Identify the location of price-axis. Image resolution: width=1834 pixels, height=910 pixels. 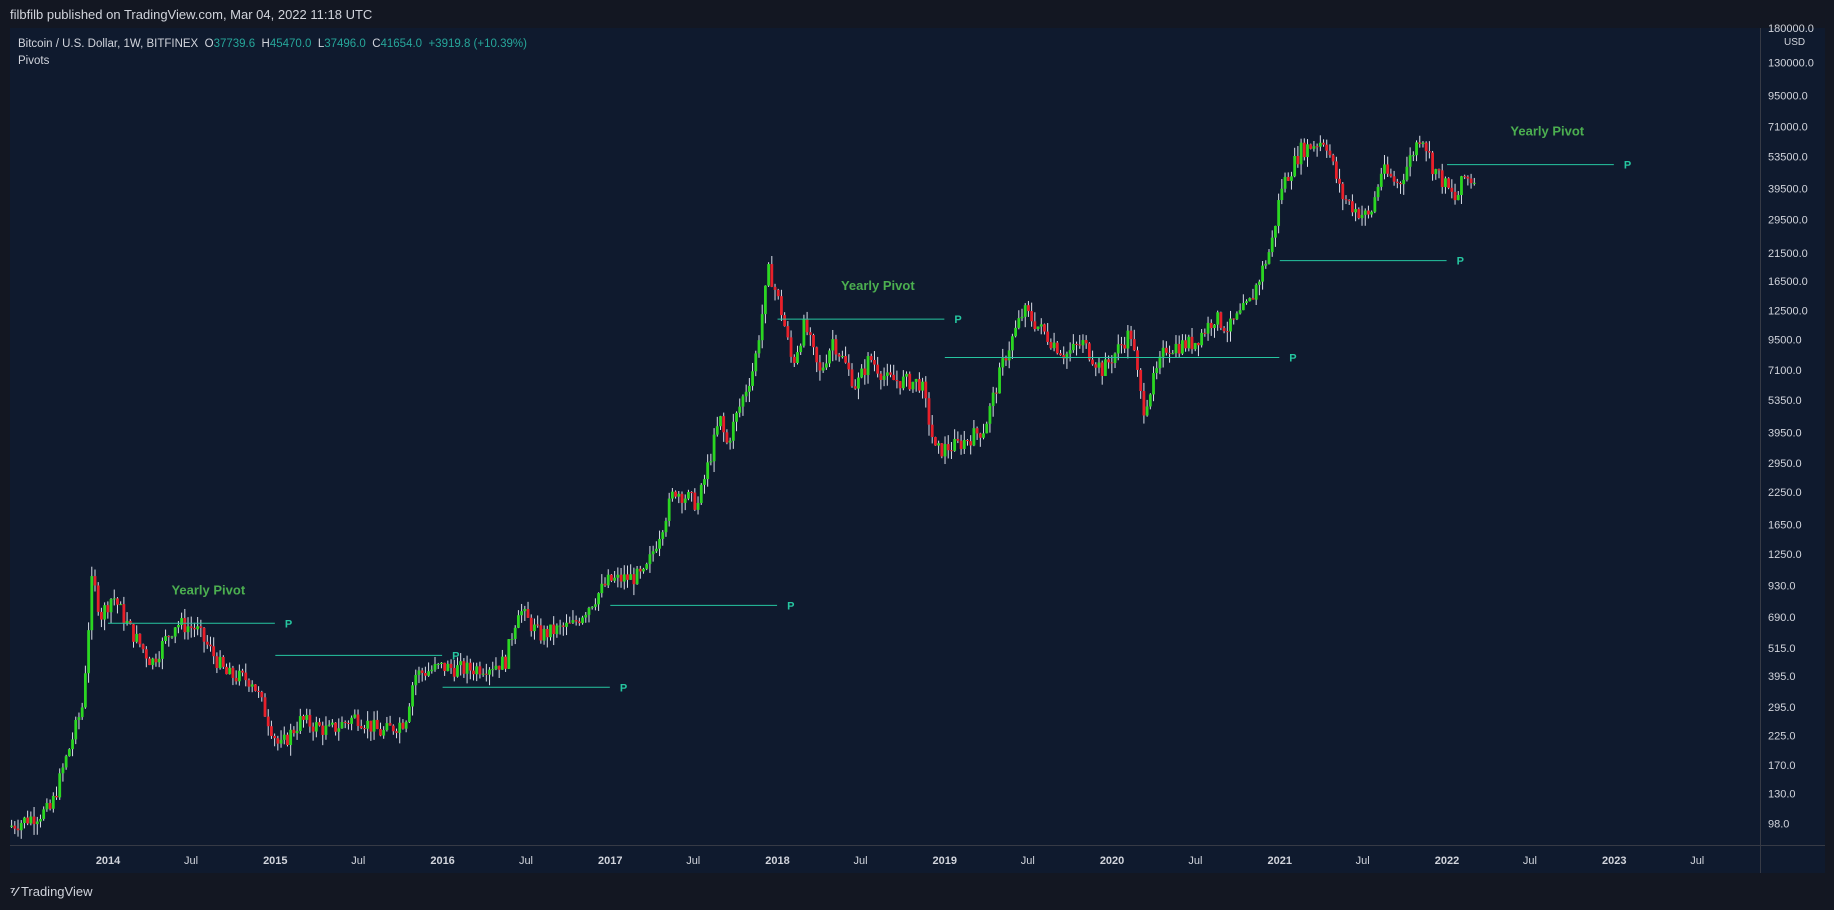
(1792, 436).